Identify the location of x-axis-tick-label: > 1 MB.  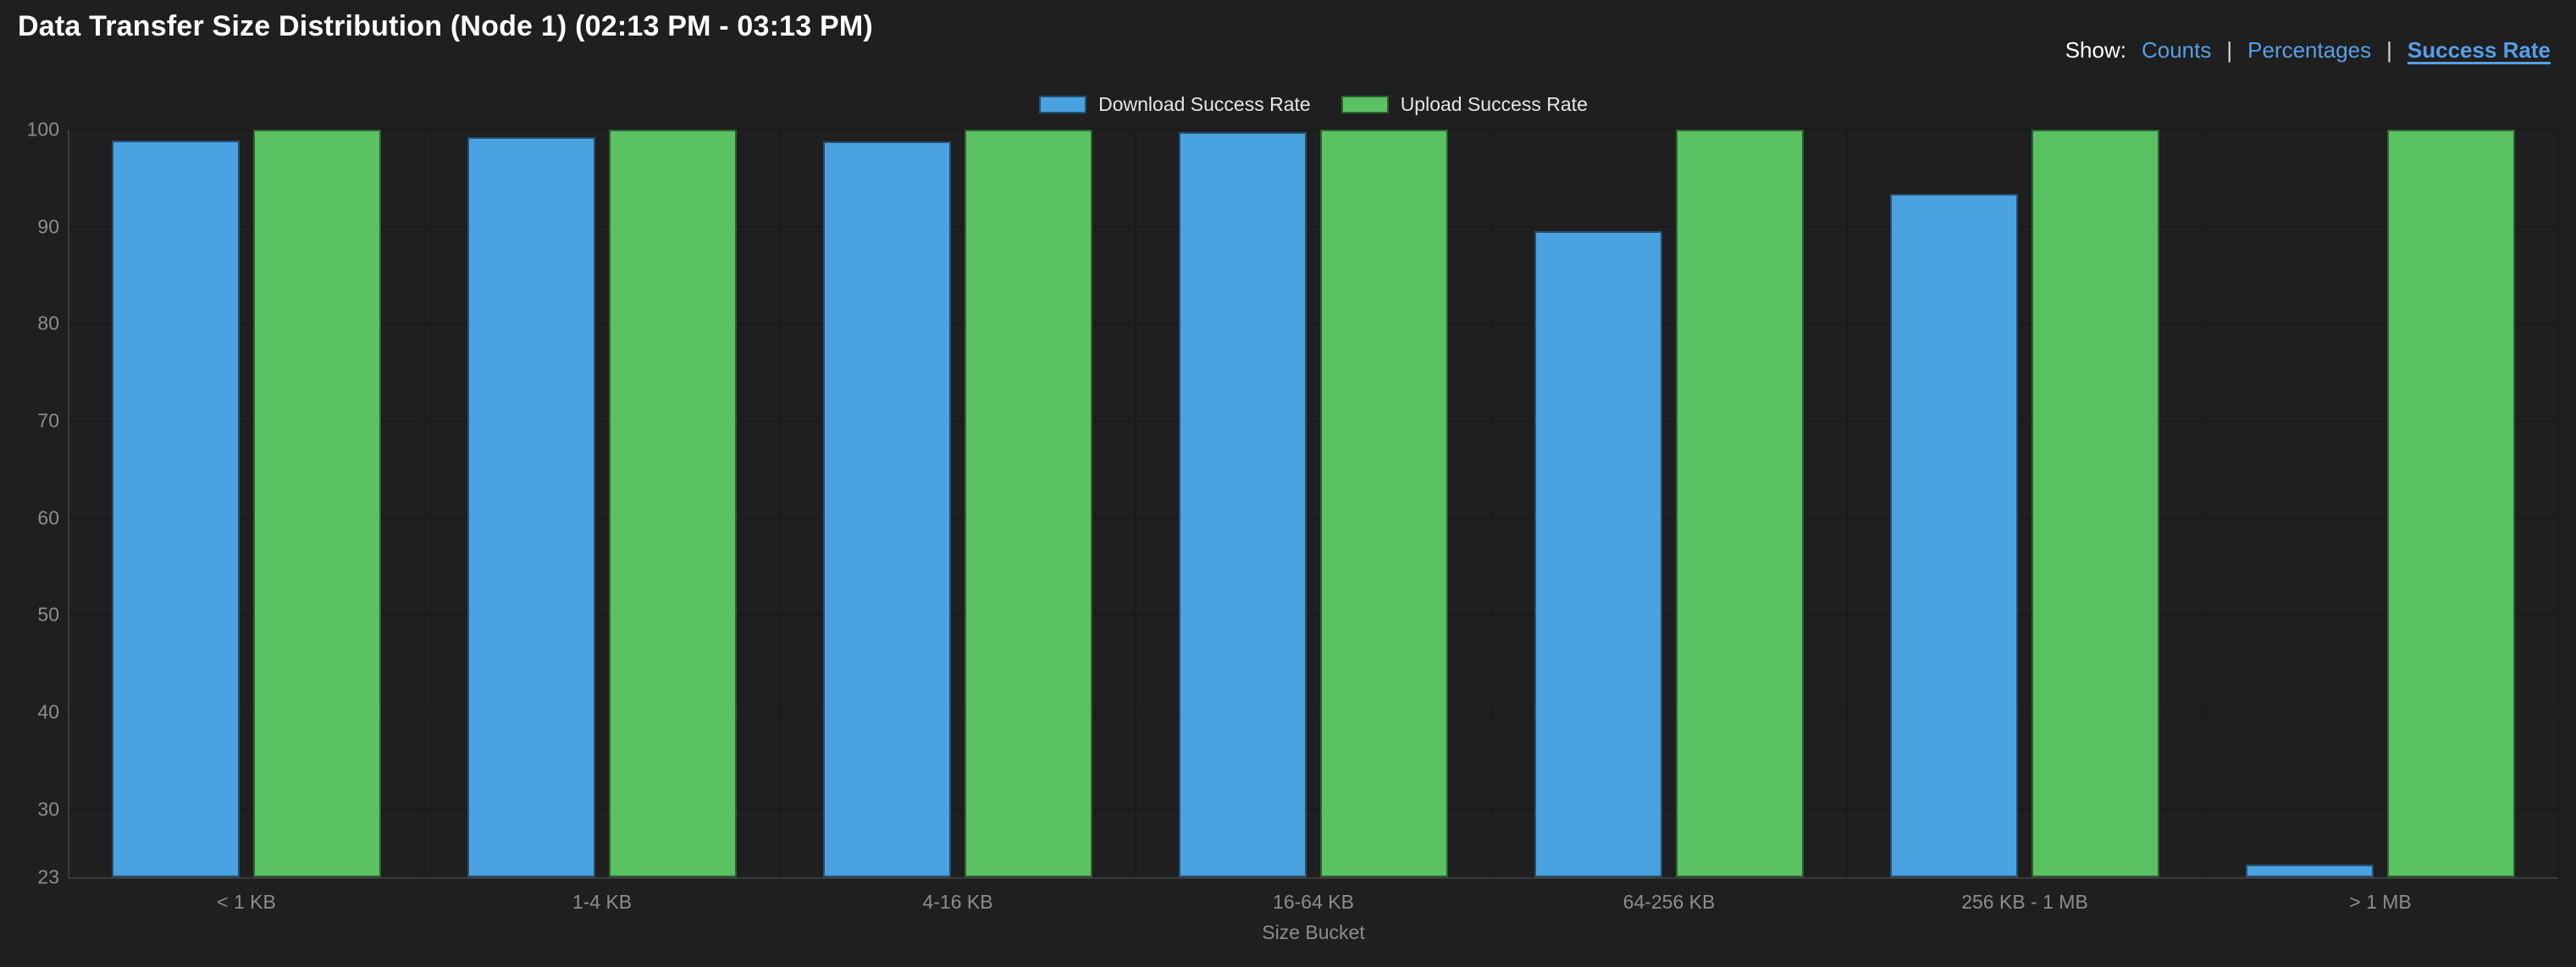
(2380, 902).